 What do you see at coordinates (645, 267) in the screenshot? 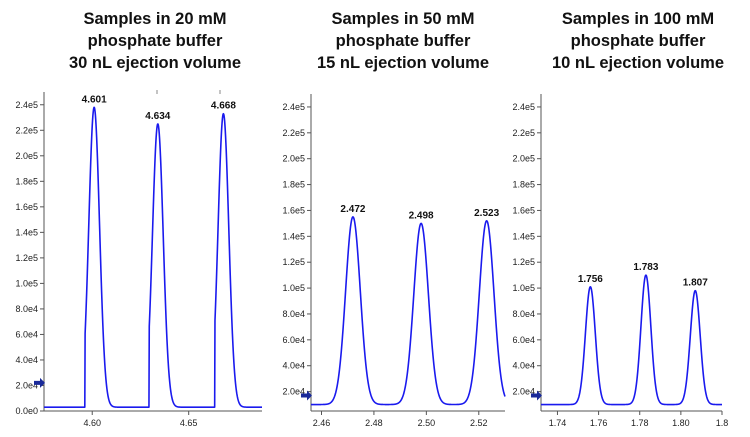
I see `peak-label: 1.783` at bounding box center [645, 267].